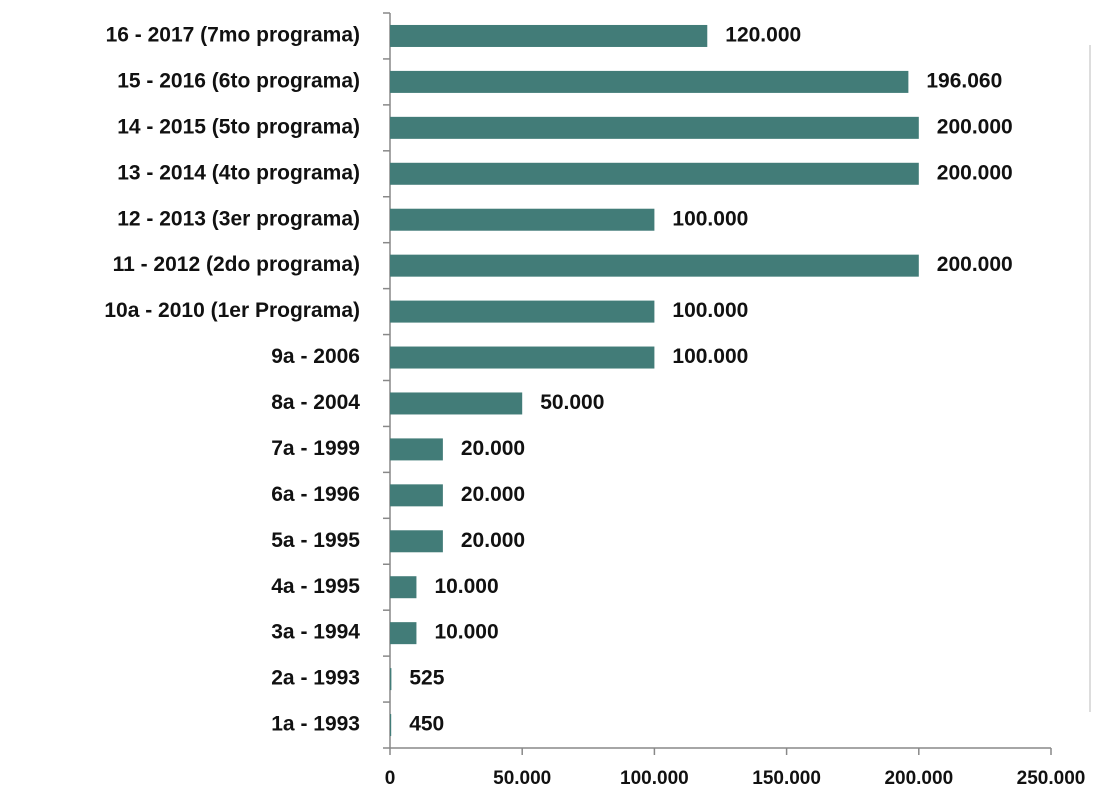  Describe the element at coordinates (238, 172) in the screenshot. I see `y-tick-label: 13 - 2014 (4to programa)` at that location.